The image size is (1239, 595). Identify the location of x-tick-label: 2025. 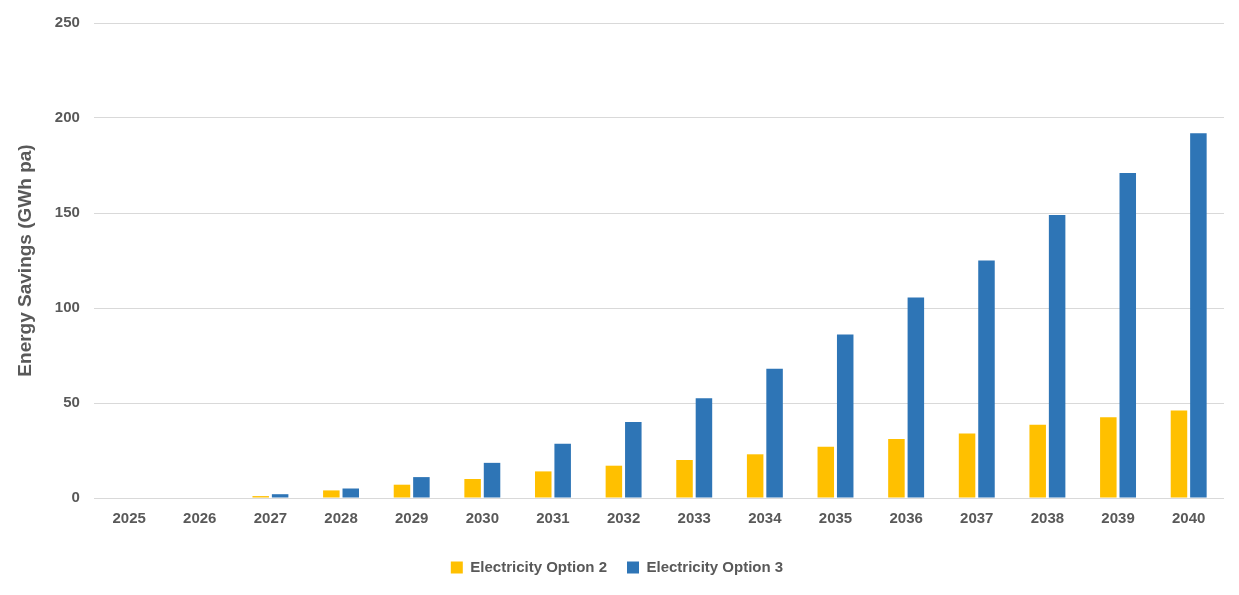
(129, 518).